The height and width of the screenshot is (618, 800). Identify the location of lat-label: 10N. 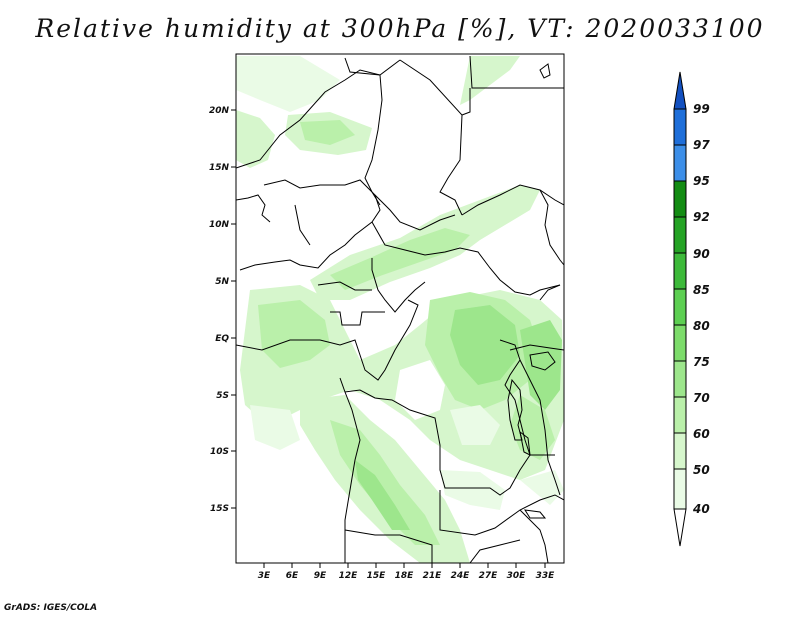
(219, 225).